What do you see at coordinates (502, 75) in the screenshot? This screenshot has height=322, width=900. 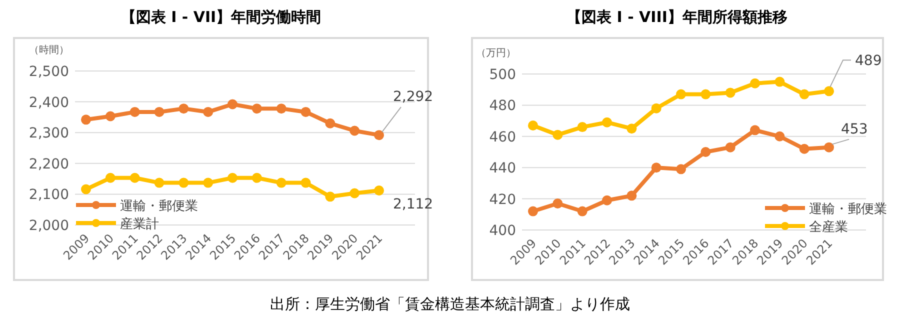 I see `y-tick-label: 500` at bounding box center [502, 75].